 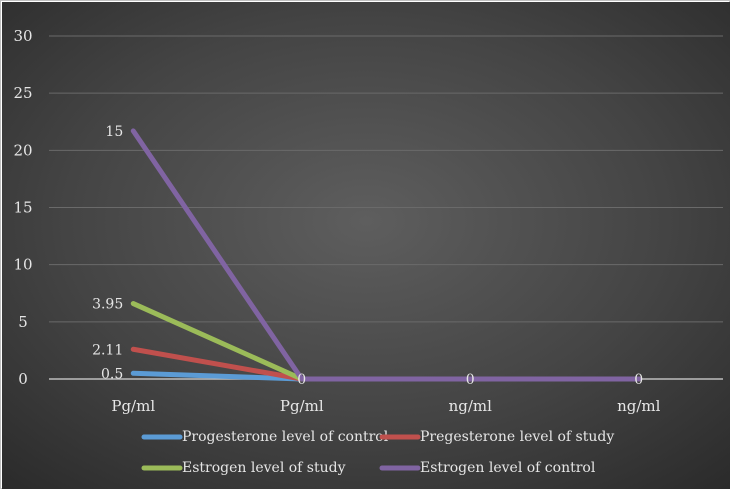 What do you see at coordinates (22, 265) in the screenshot?
I see `y-tick-label: 10` at bounding box center [22, 265].